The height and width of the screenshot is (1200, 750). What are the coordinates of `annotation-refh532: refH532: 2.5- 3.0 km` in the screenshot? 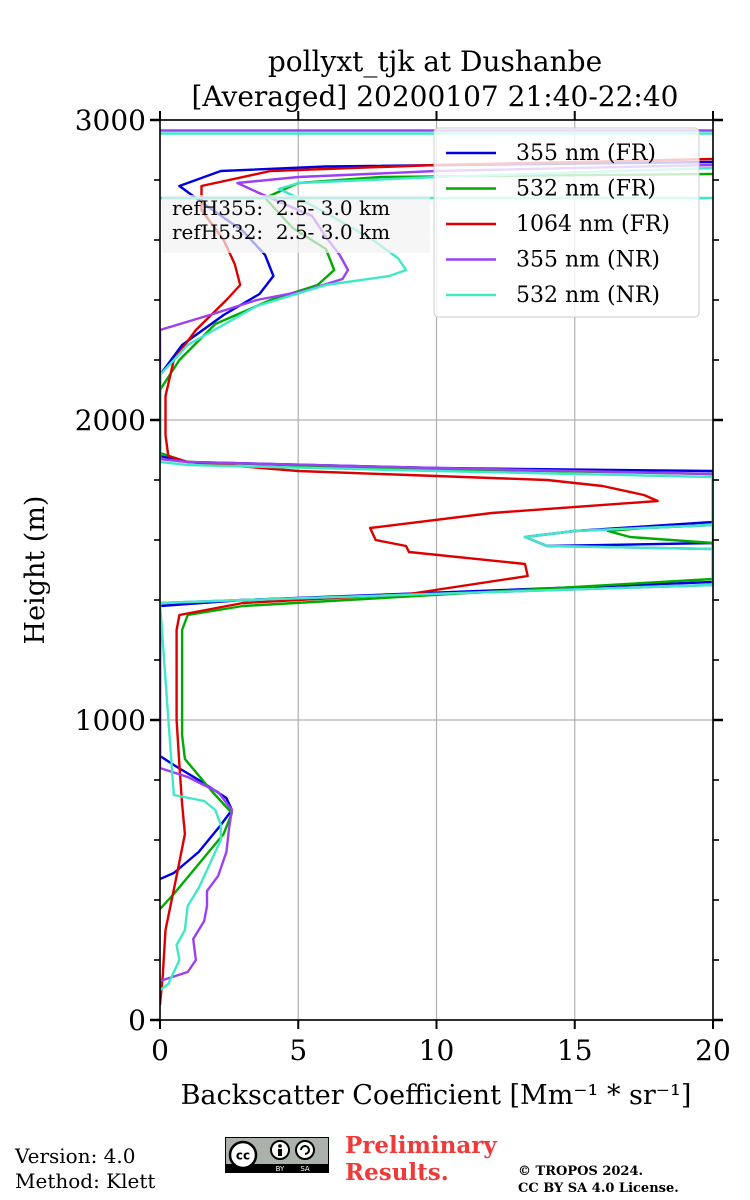 It's located at (281, 232).